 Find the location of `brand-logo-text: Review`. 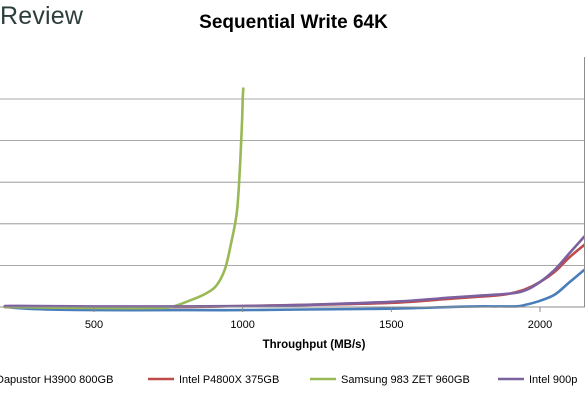

brand-logo-text: Review is located at coordinates (42, 16).